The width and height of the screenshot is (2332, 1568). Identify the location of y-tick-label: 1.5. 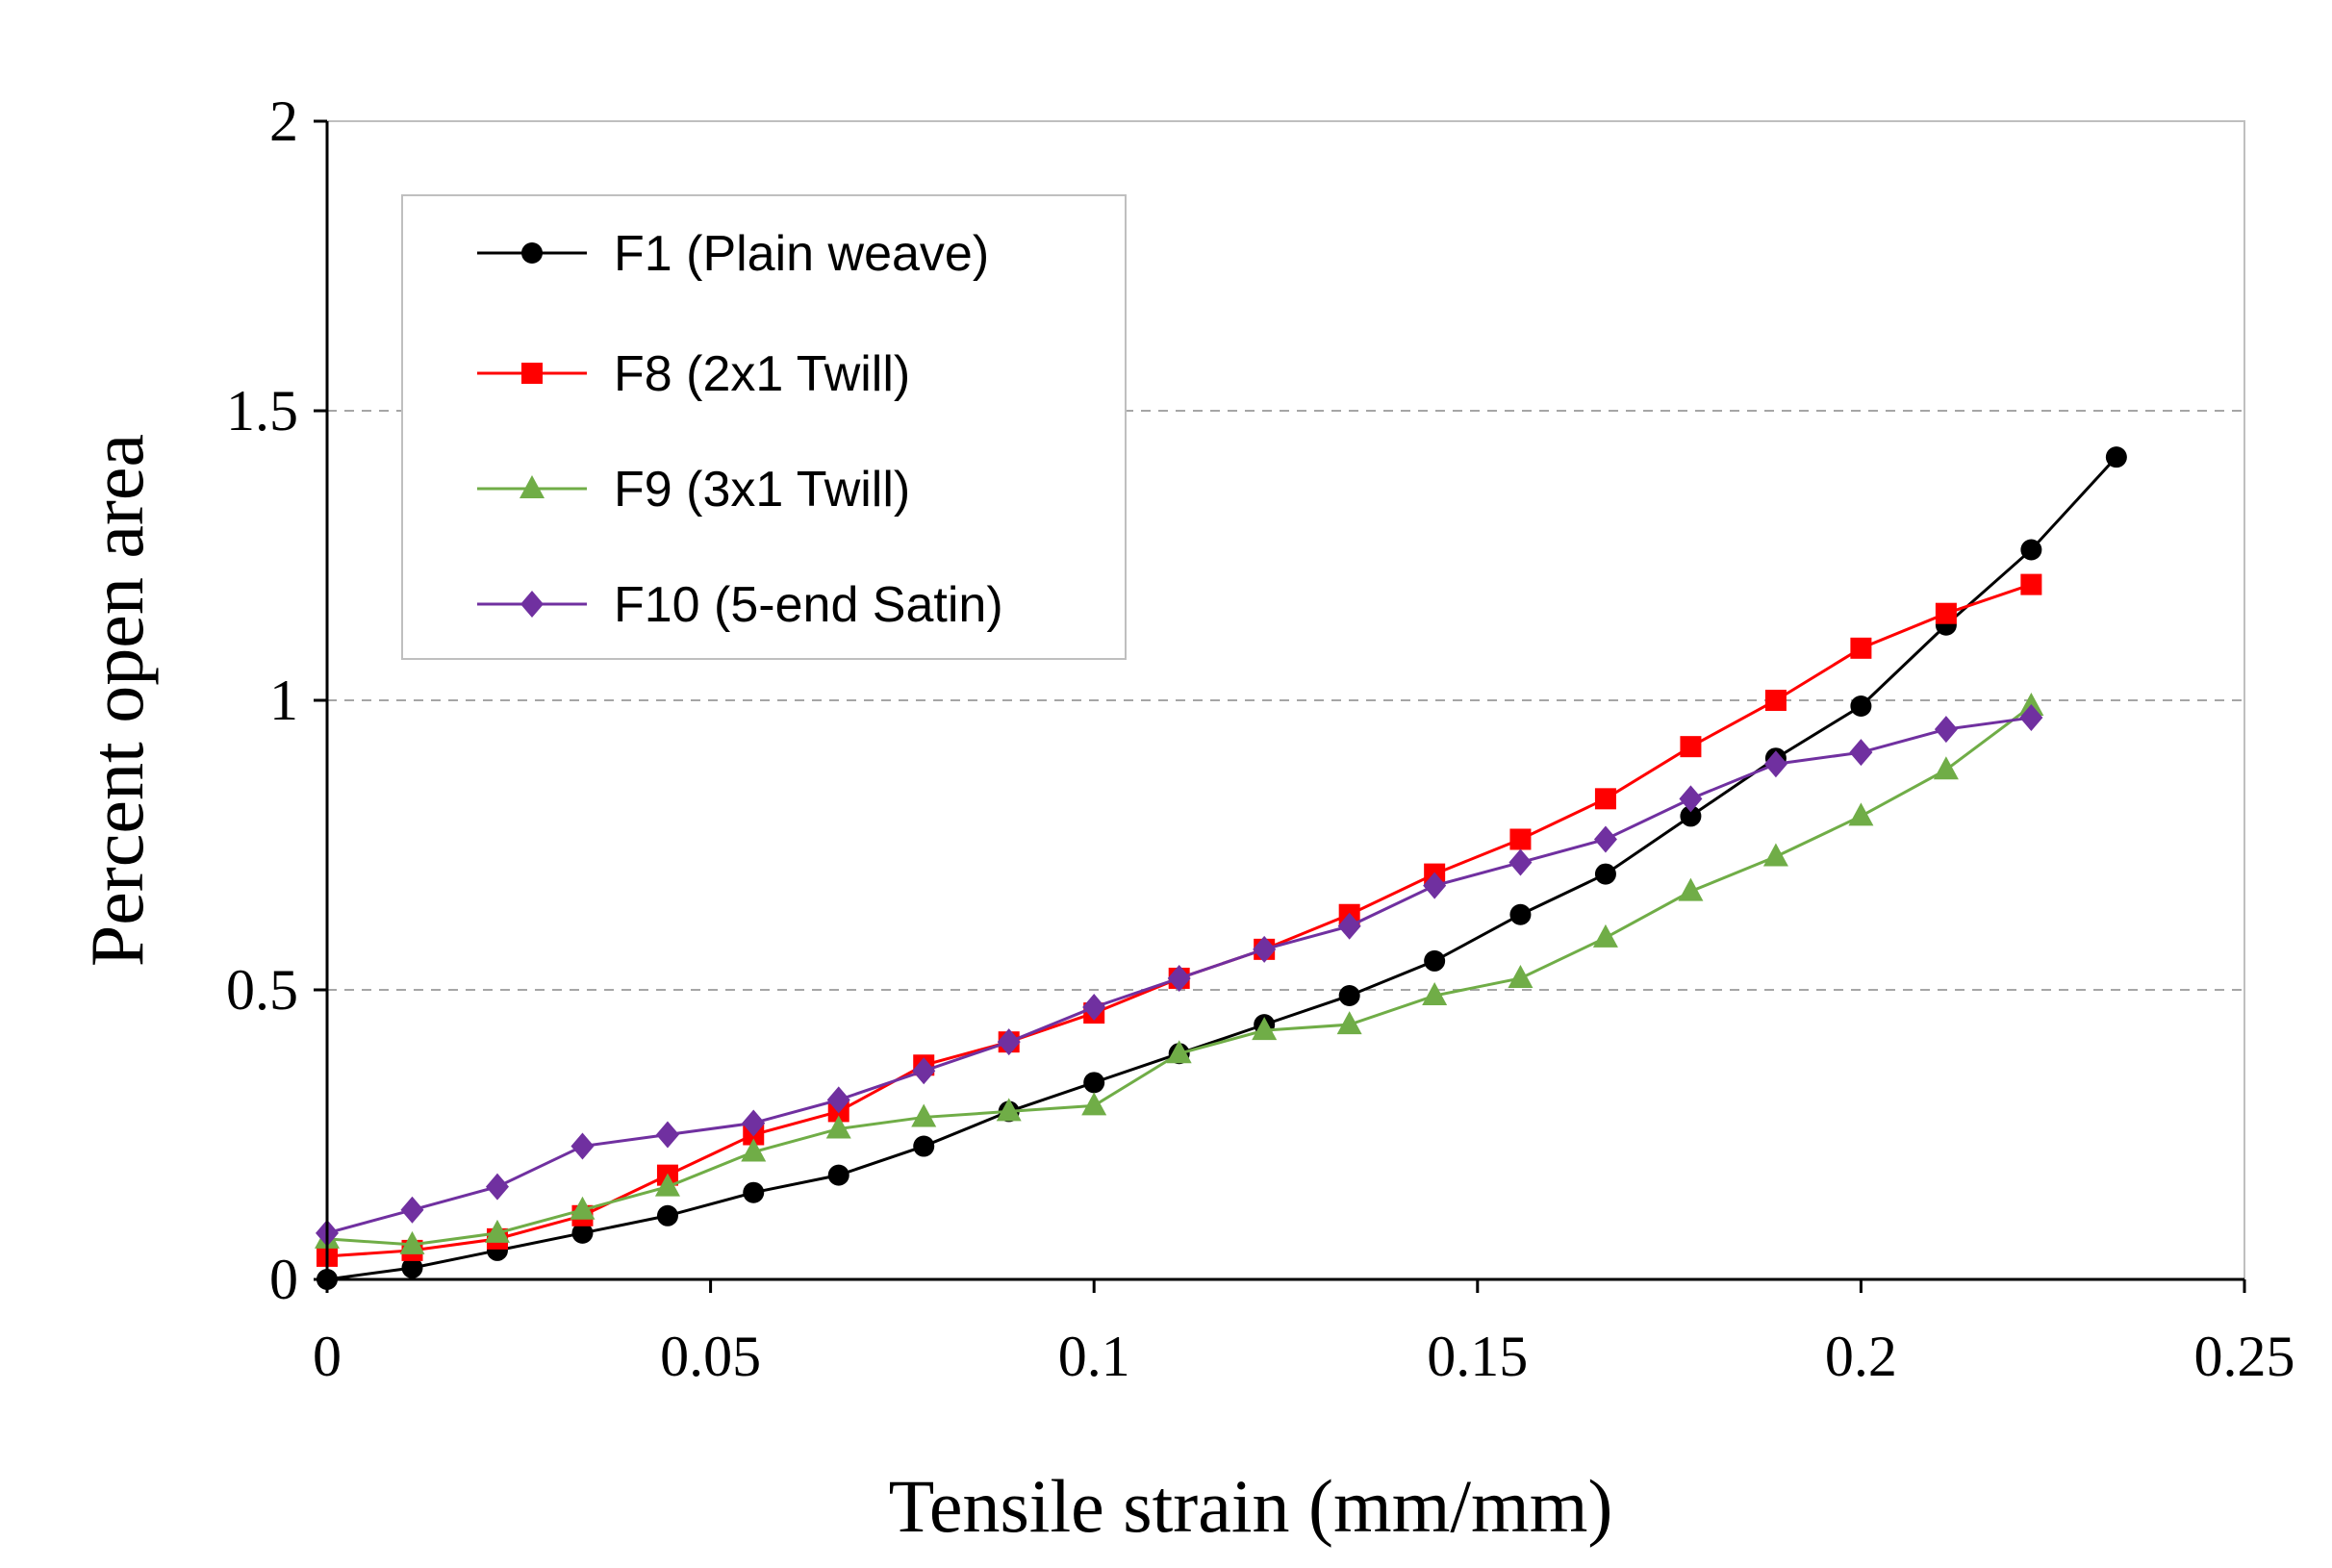
(262, 411).